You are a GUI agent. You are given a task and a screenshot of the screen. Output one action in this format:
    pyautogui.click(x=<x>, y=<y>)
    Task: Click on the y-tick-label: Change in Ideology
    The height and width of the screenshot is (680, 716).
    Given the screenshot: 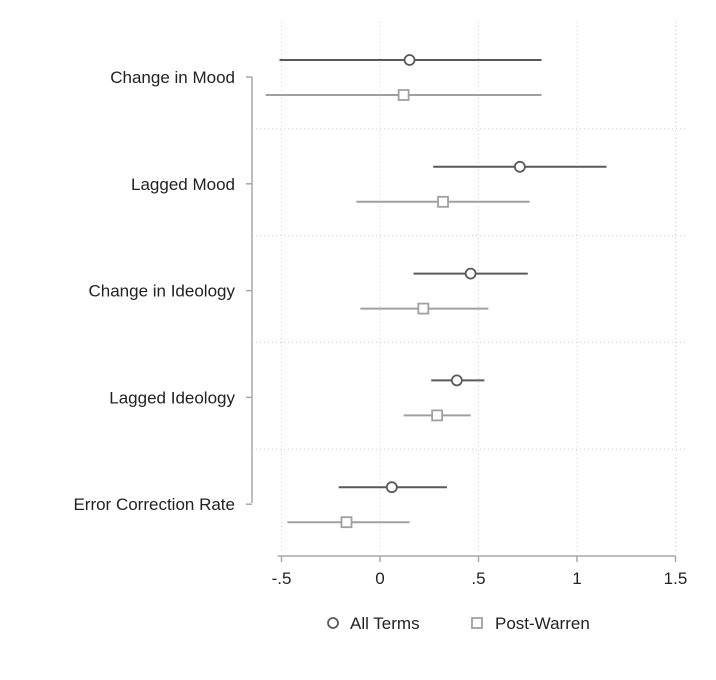 What is the action you would take?
    pyautogui.click(x=161, y=291)
    